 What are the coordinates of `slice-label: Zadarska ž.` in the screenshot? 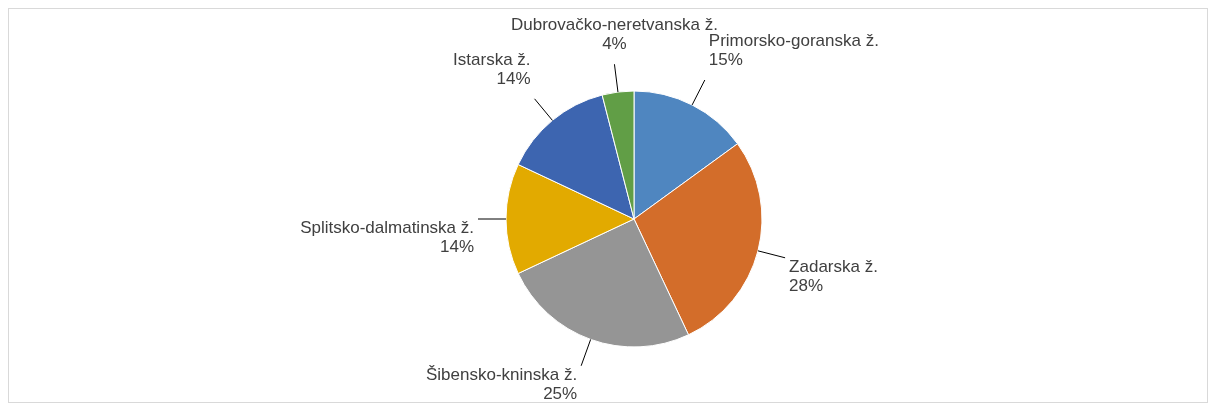 It's located at (833, 266).